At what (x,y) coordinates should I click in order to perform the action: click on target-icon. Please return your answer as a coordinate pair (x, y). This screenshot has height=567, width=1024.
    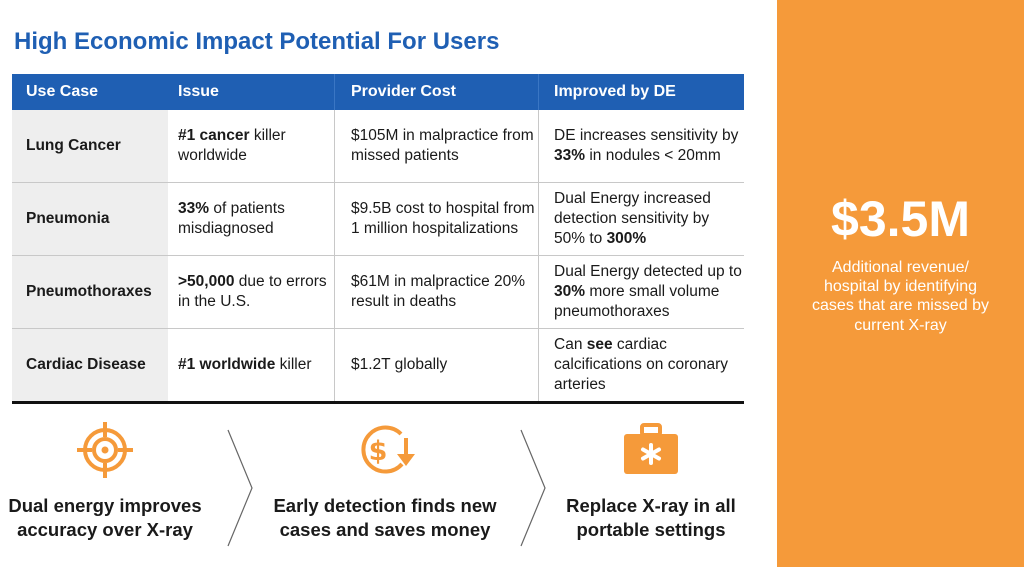
    Looking at the image, I should click on (105, 450).